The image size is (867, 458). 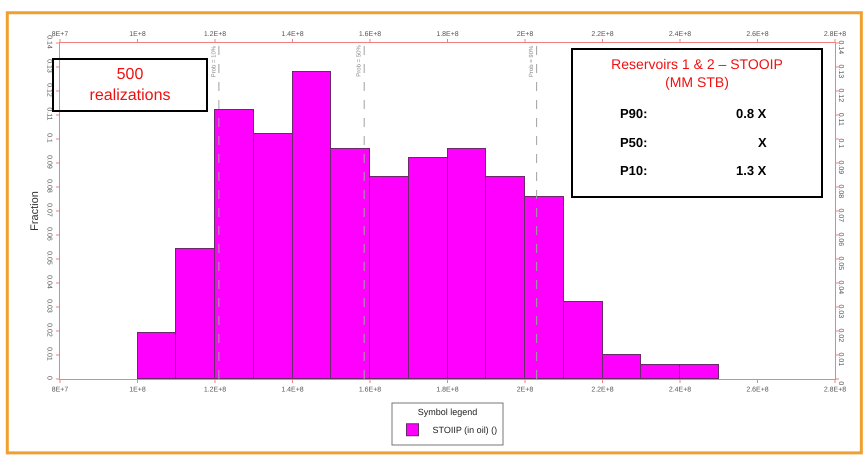 I want to click on annotation: Reservoirs 1 & 2 – STOOIP (MM STB), so click(x=697, y=73).